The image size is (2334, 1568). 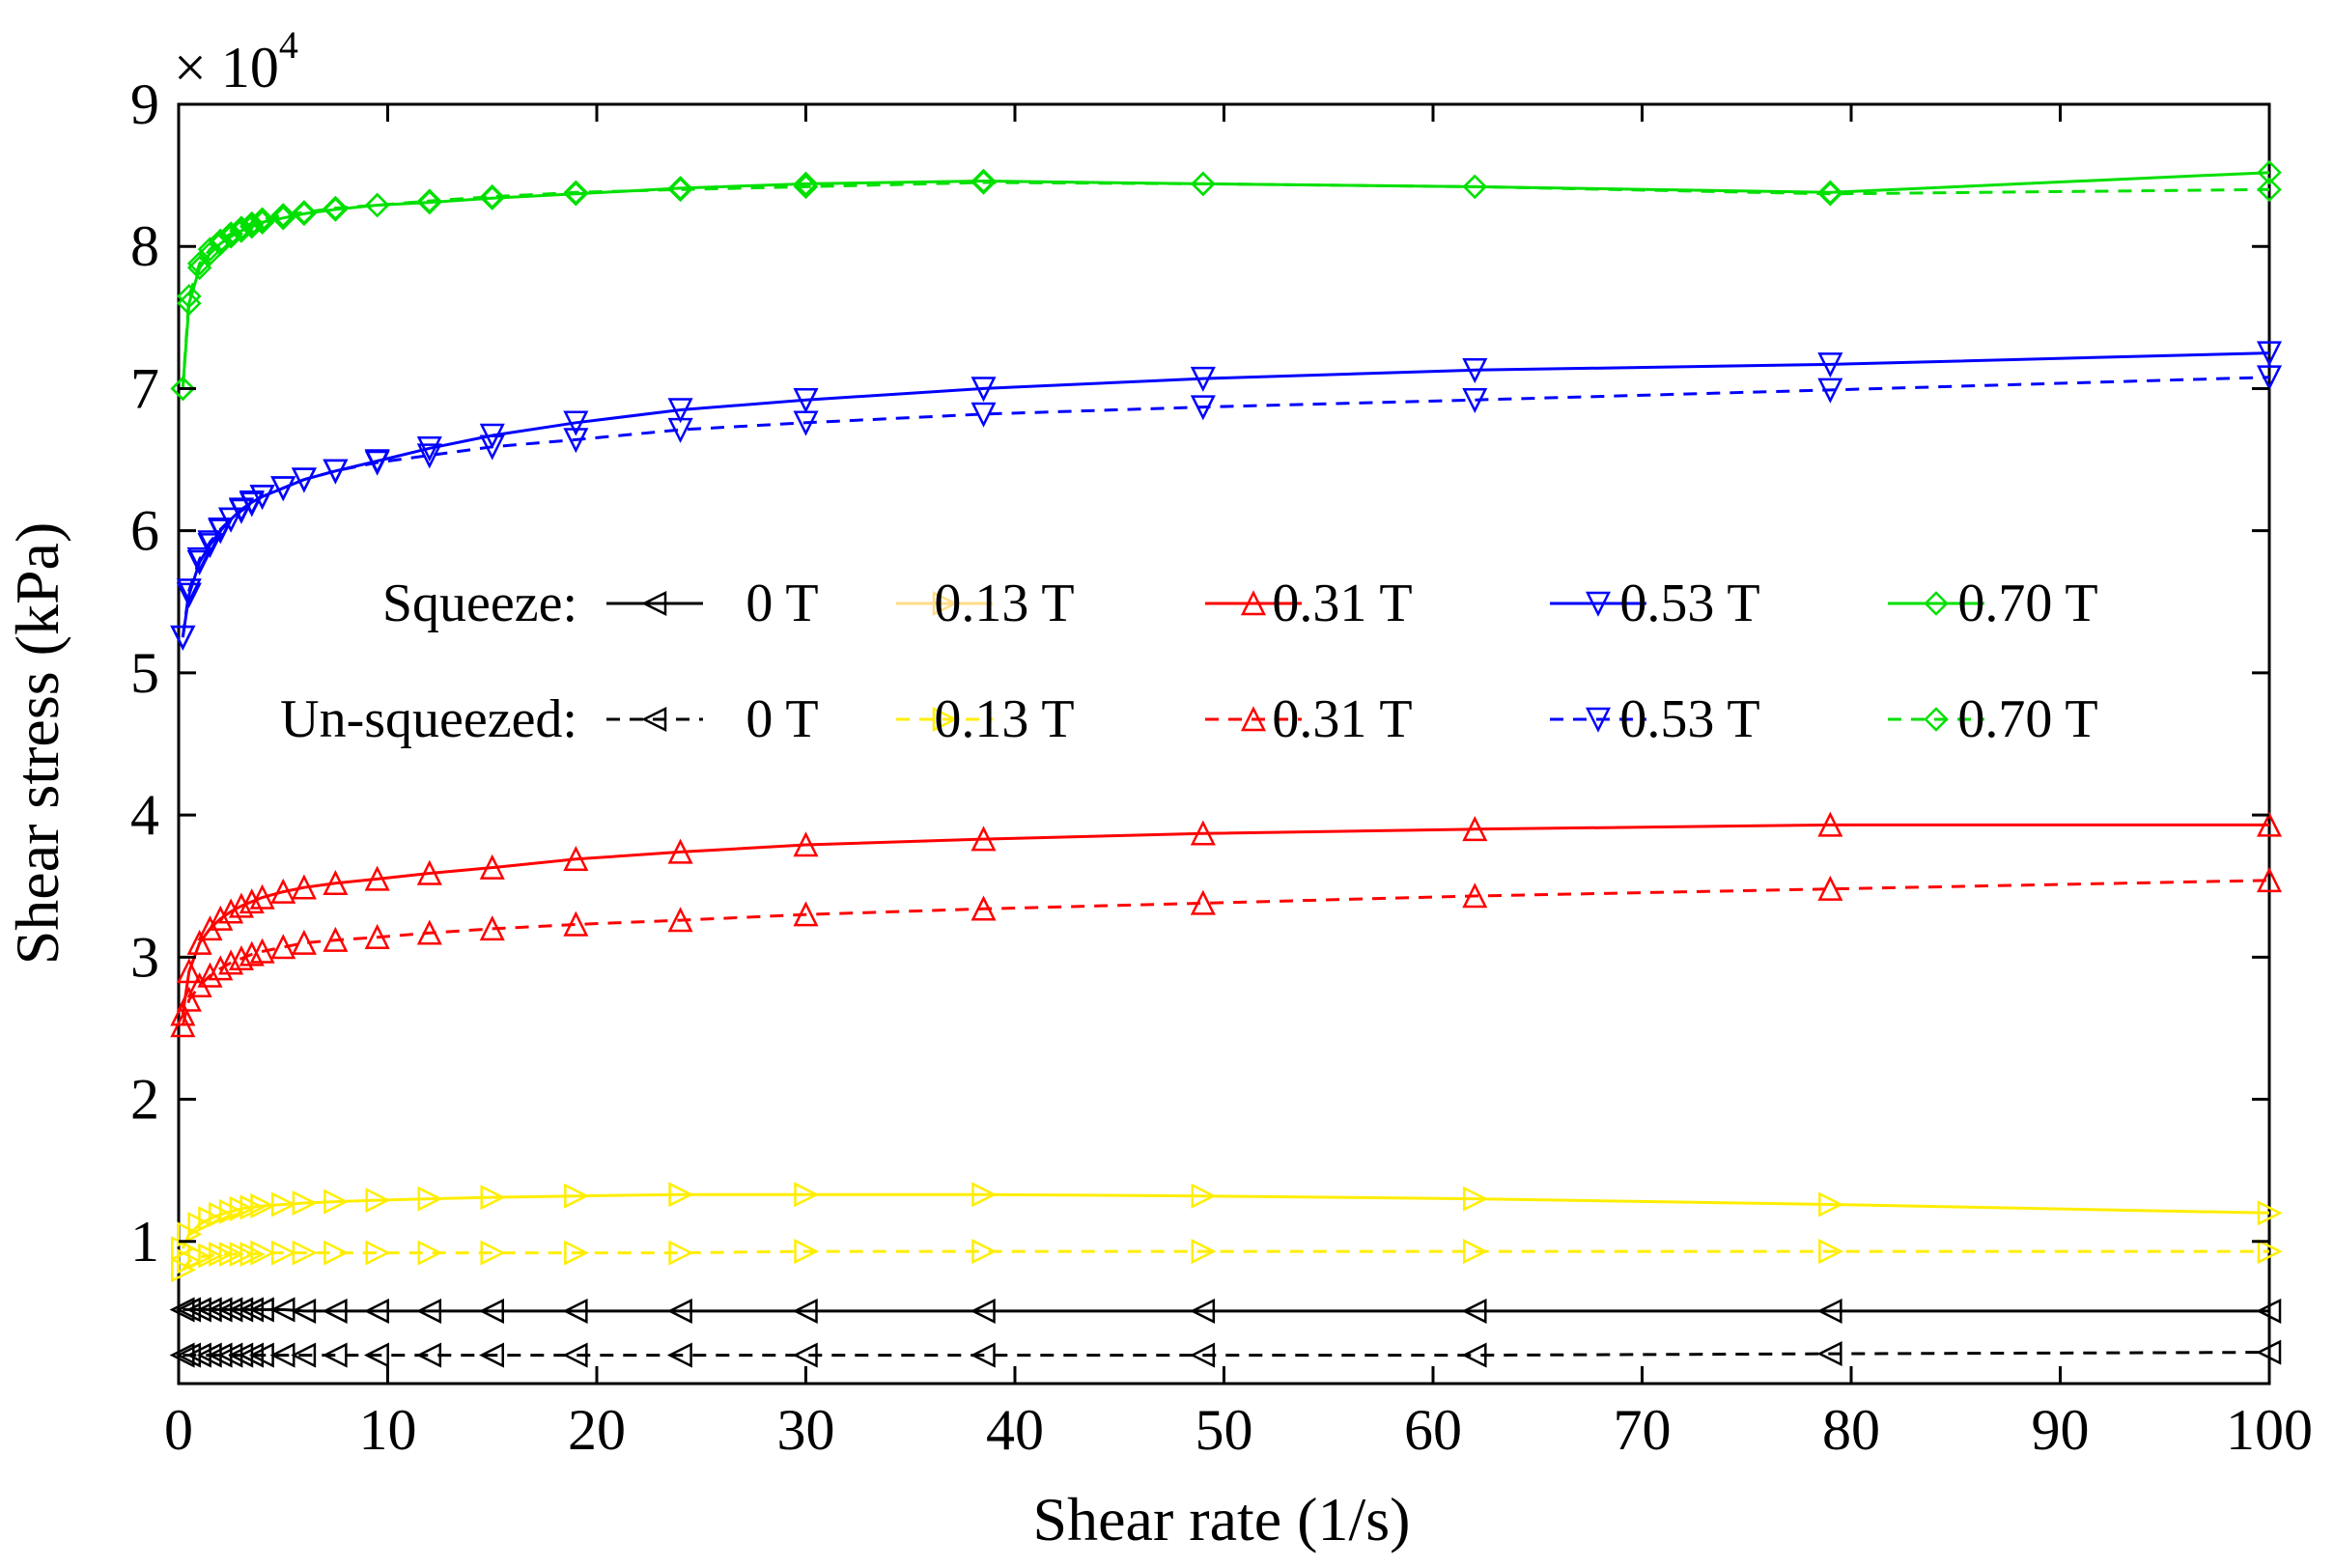 What do you see at coordinates (2269, 1430) in the screenshot?
I see `x-tick-label: 100` at bounding box center [2269, 1430].